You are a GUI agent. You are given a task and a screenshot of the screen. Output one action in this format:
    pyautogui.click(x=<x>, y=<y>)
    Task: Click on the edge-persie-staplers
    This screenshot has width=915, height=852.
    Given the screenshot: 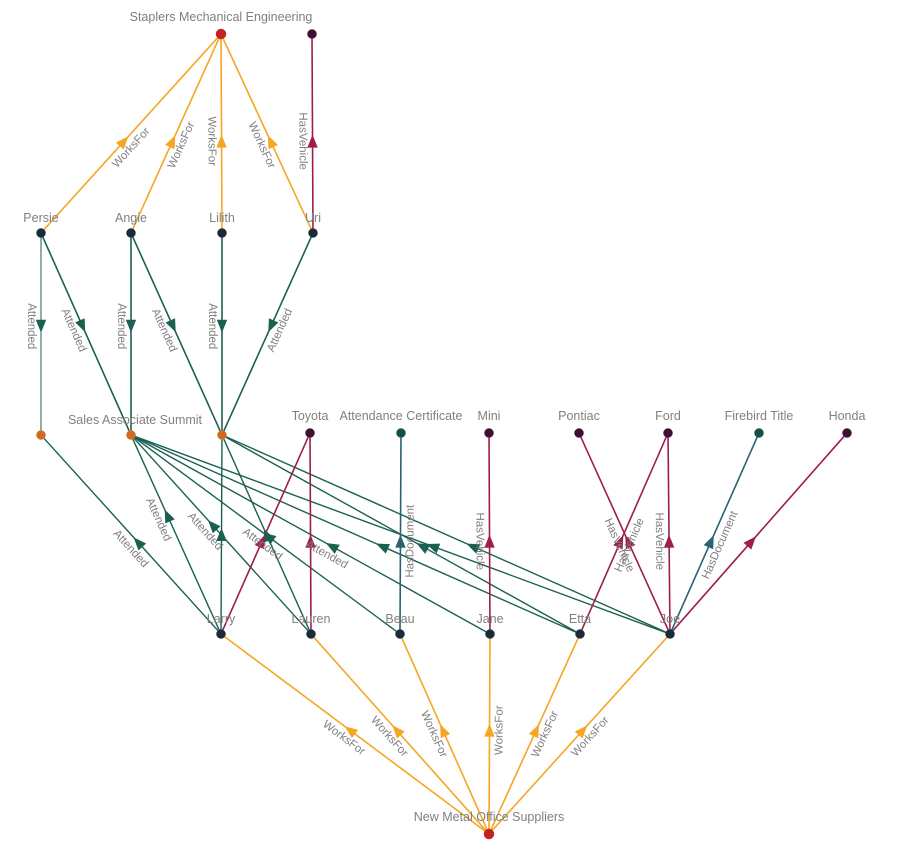 What is the action you would take?
    pyautogui.click(x=131, y=133)
    